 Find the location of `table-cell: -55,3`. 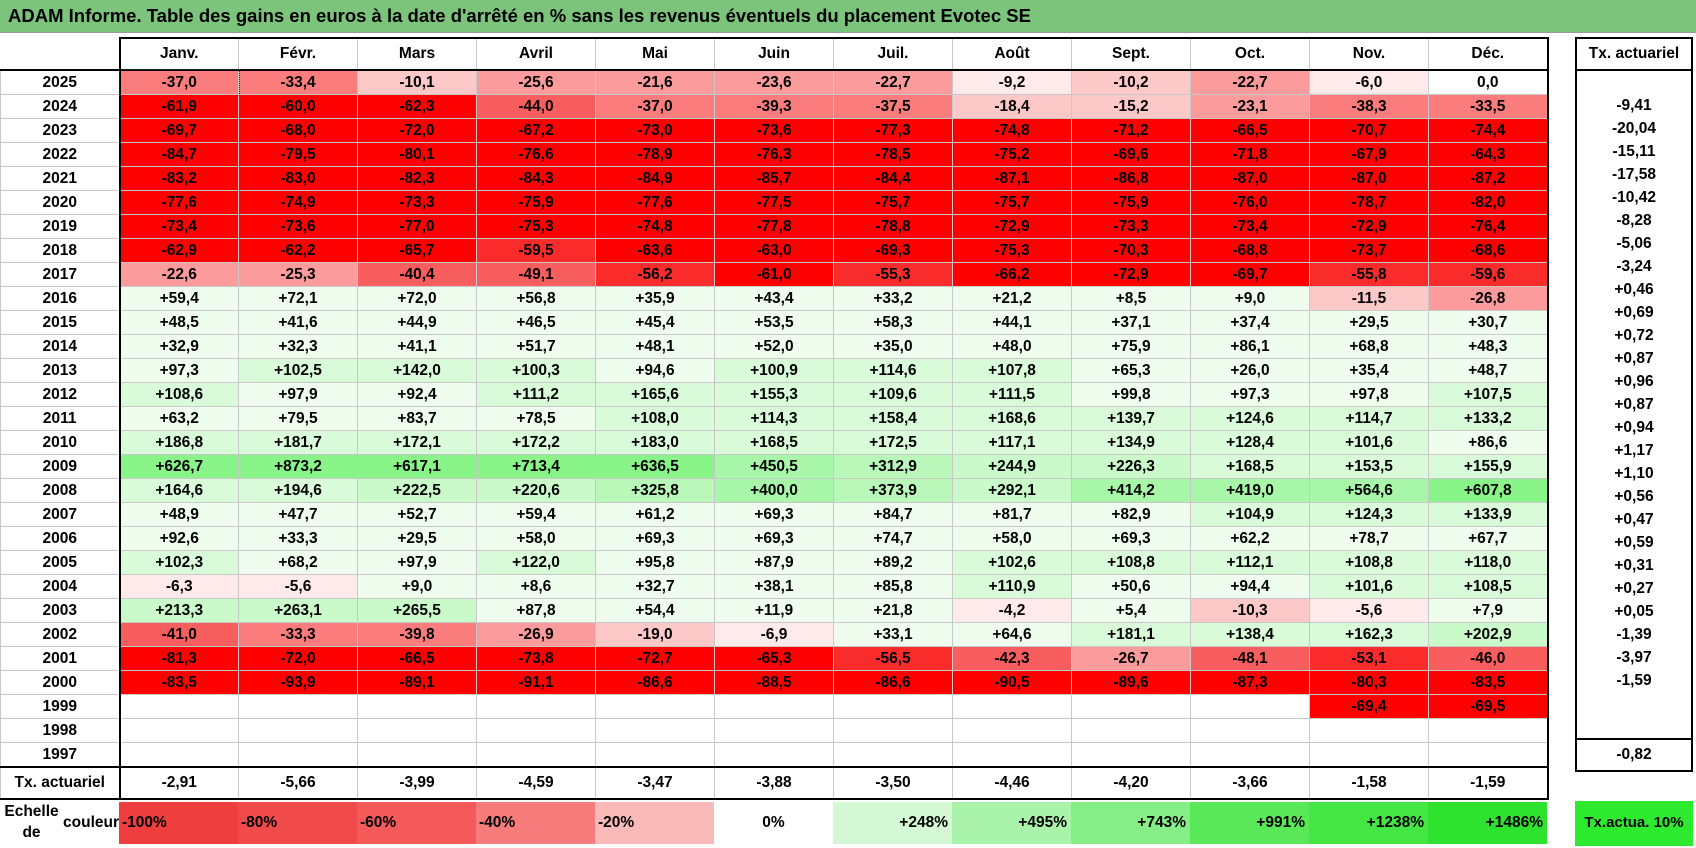

table-cell: -55,3 is located at coordinates (893, 274).